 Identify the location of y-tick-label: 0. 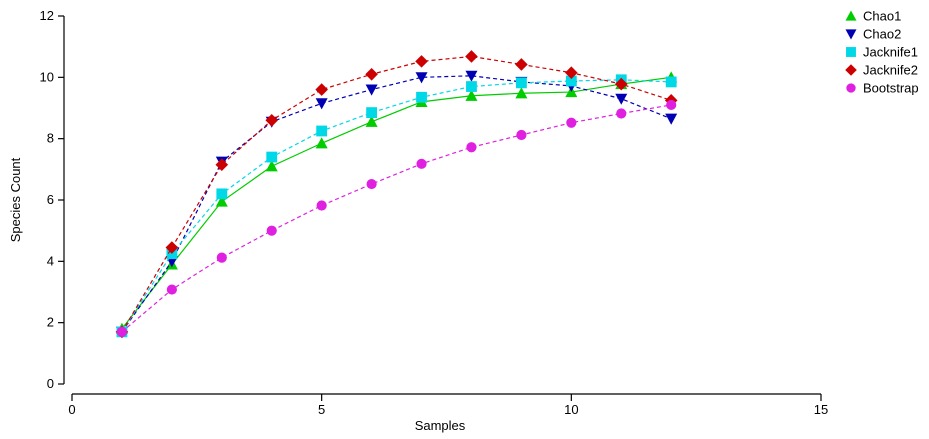
(50, 383).